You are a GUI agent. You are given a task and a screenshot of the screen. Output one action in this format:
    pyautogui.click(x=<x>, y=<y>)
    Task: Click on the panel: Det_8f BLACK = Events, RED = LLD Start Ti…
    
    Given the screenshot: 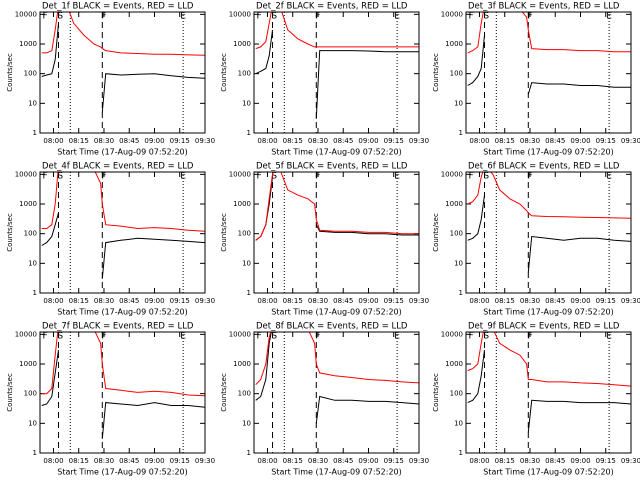 What is the action you would take?
    pyautogui.click(x=324, y=399)
    